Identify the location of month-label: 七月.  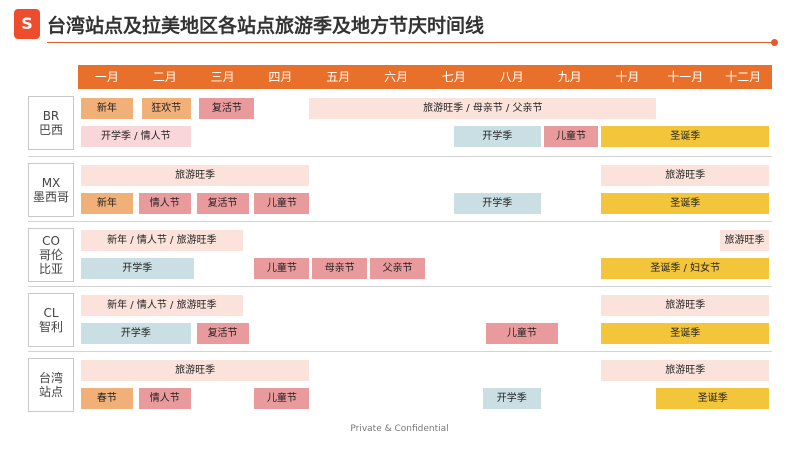
(453, 77).